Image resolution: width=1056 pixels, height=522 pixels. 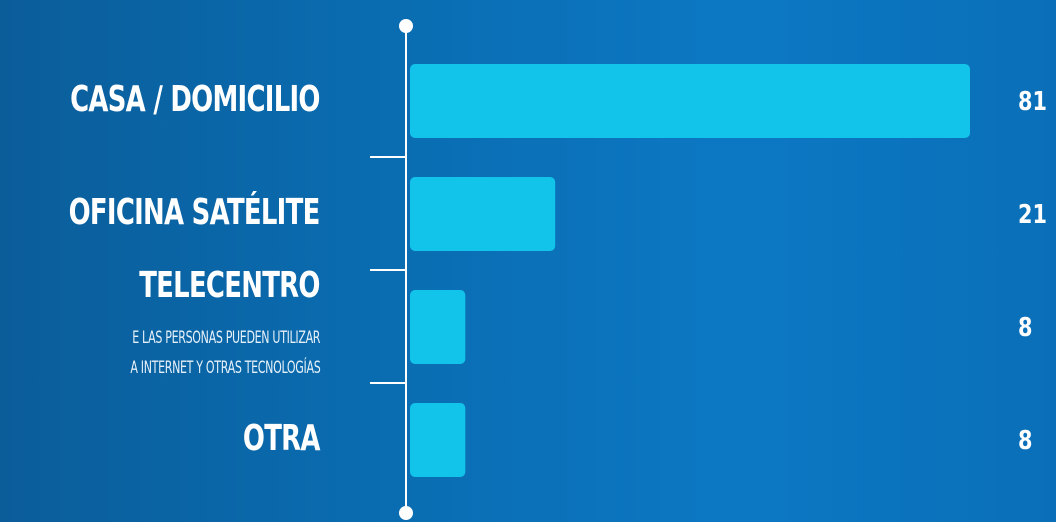 I want to click on axis-top-dot, so click(x=406, y=26).